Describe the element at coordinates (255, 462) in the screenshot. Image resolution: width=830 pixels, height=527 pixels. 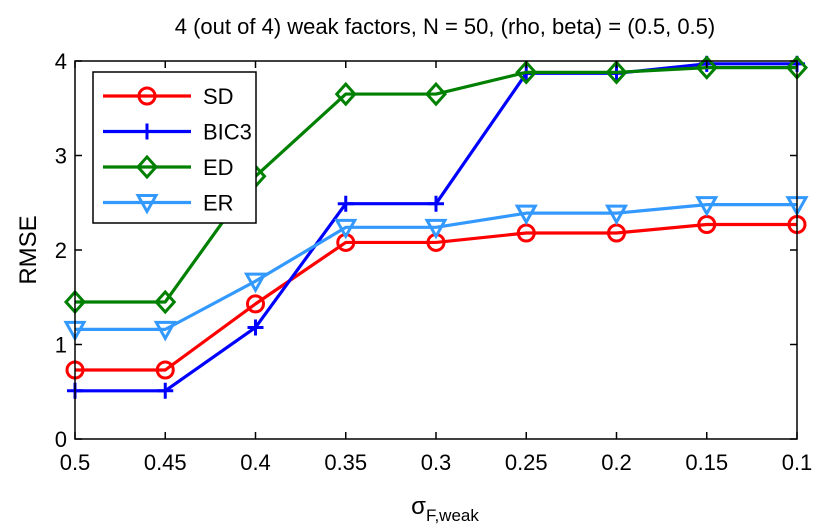
I see `x-tick-label: 0.4` at that location.